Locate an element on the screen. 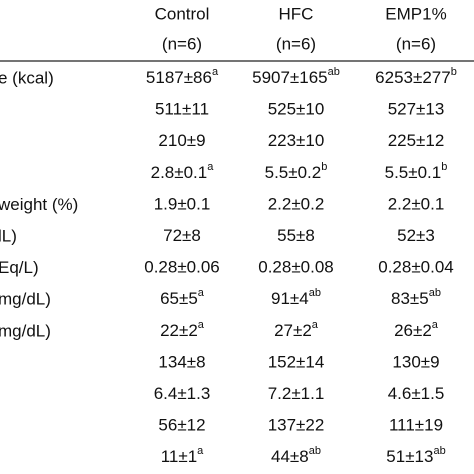 Image resolution: width=474 pixels, height=474 pixels. cell: 91±4ab is located at coordinates (296, 298).